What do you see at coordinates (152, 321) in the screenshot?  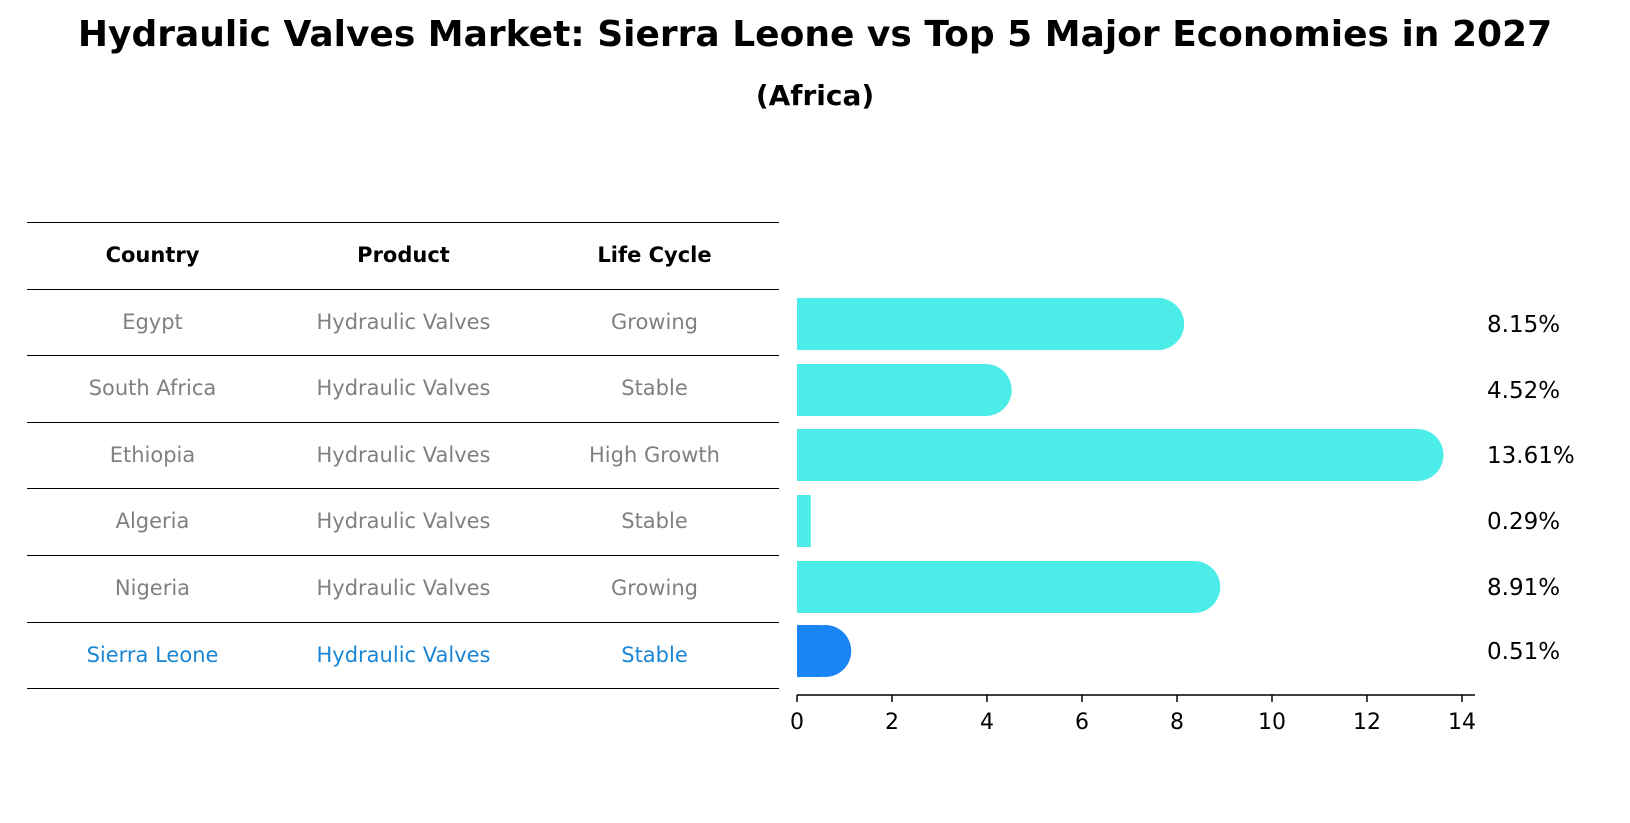 I see `table-cell: Egypt` at bounding box center [152, 321].